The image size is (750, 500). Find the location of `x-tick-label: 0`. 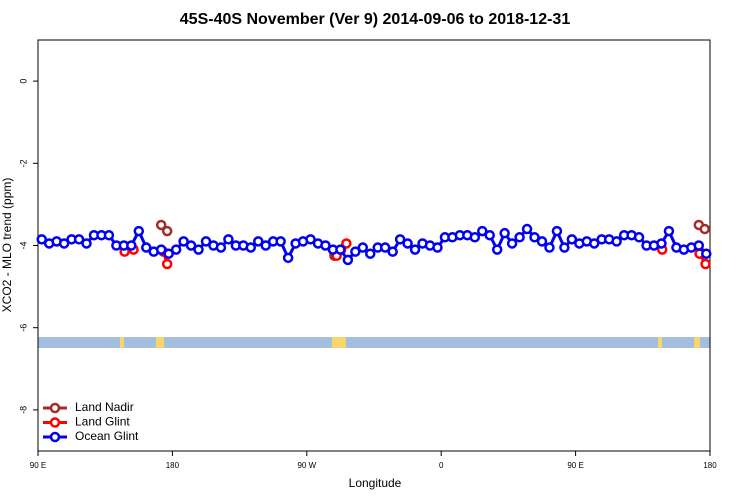

x-tick-label: 0 is located at coordinates (441, 465).